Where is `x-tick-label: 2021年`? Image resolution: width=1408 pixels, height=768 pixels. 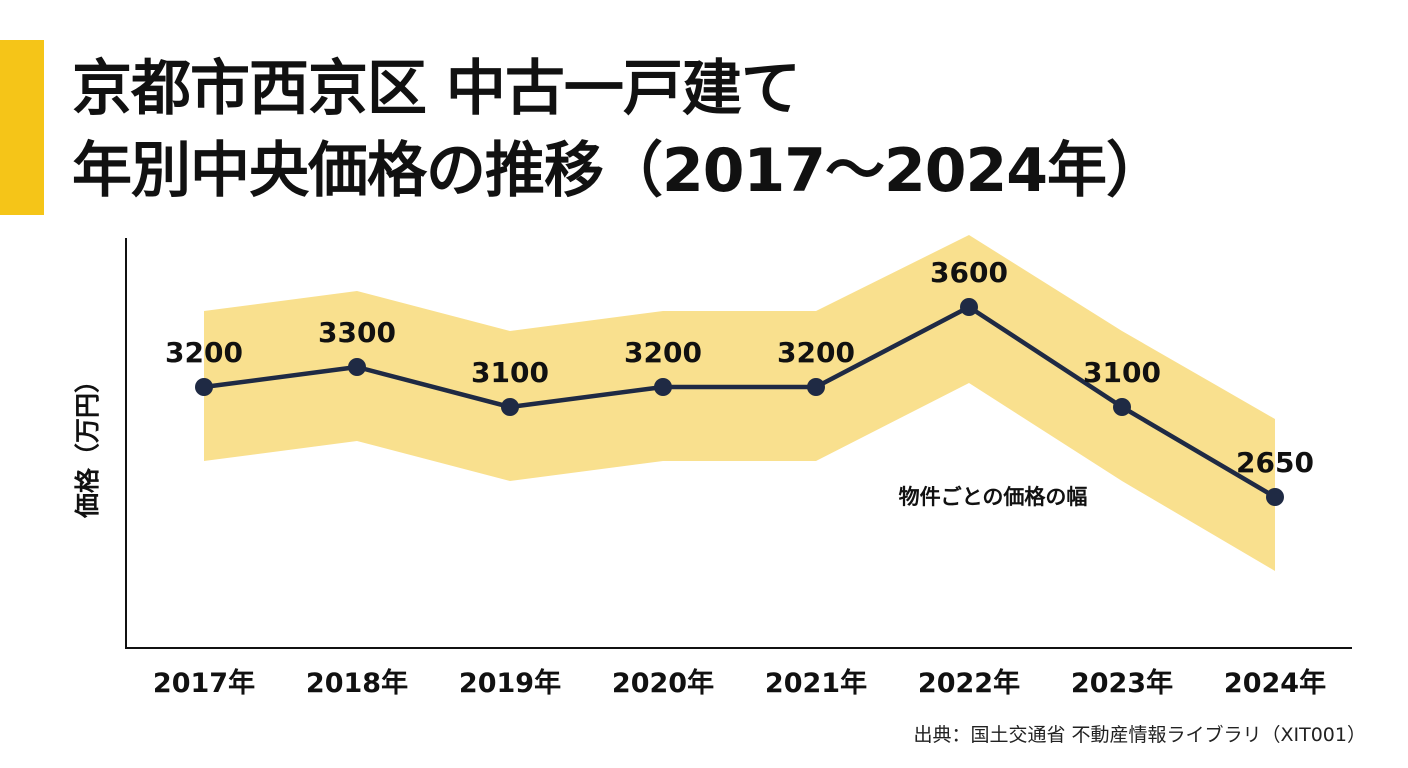 x-tick-label: 2021年 is located at coordinates (816, 683).